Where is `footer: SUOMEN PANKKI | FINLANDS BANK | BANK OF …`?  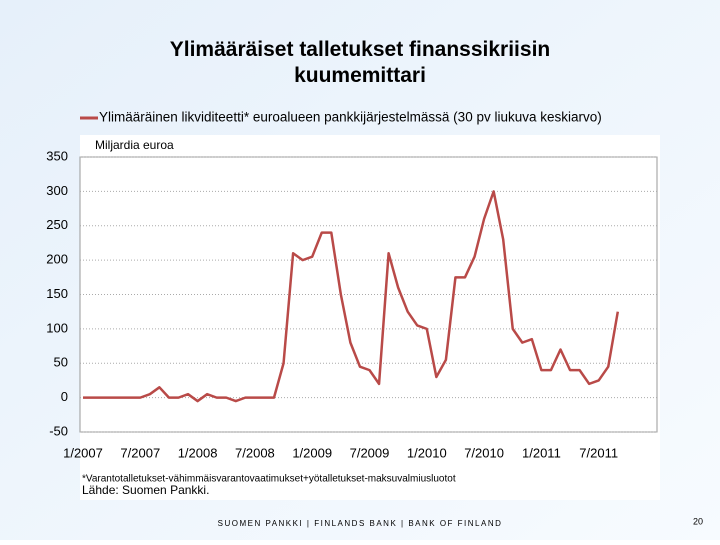
footer: SUOMEN PANKKI | FINLANDS BANK | BANK OF … is located at coordinates (360, 523).